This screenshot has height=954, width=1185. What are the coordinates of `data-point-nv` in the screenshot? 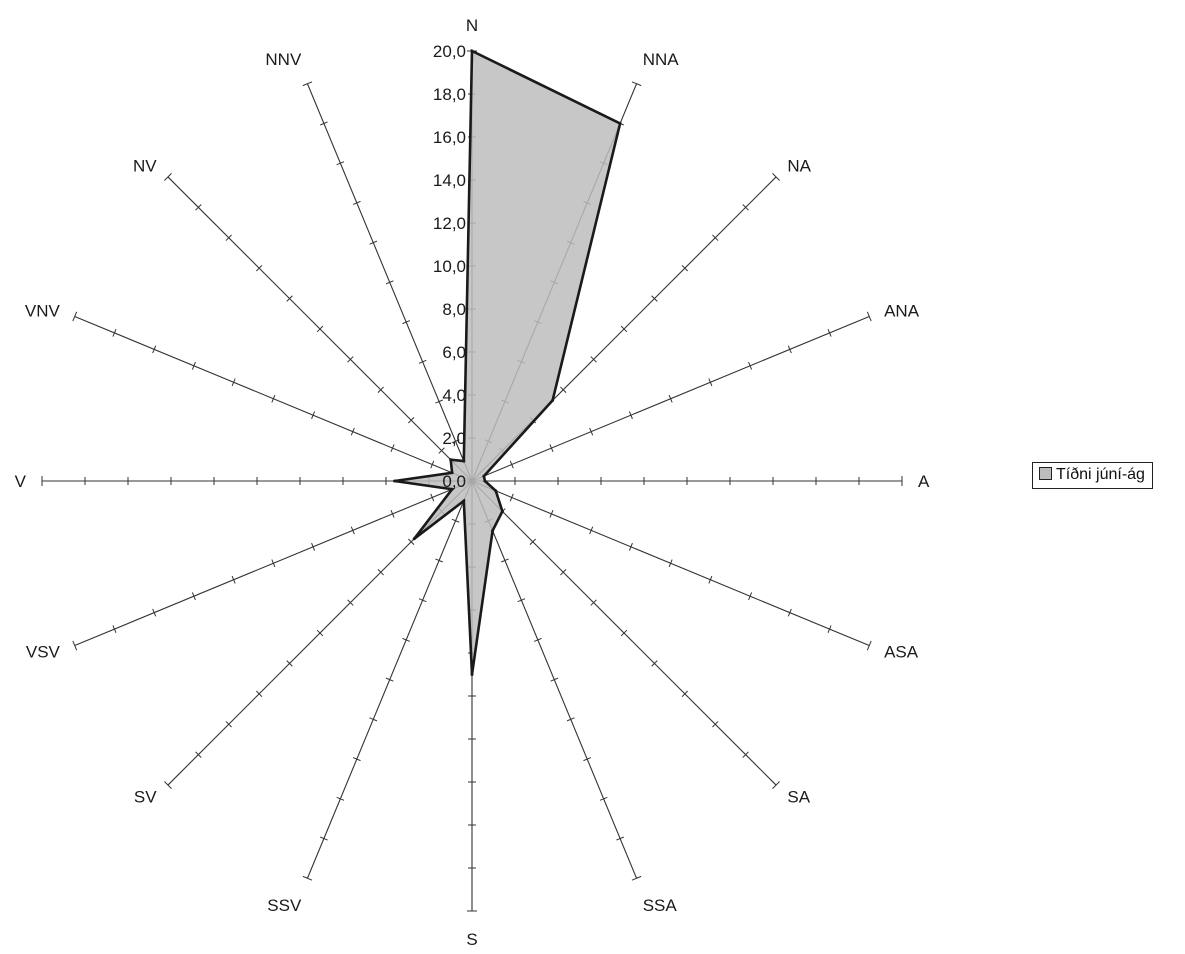 It's located at (451, 460).